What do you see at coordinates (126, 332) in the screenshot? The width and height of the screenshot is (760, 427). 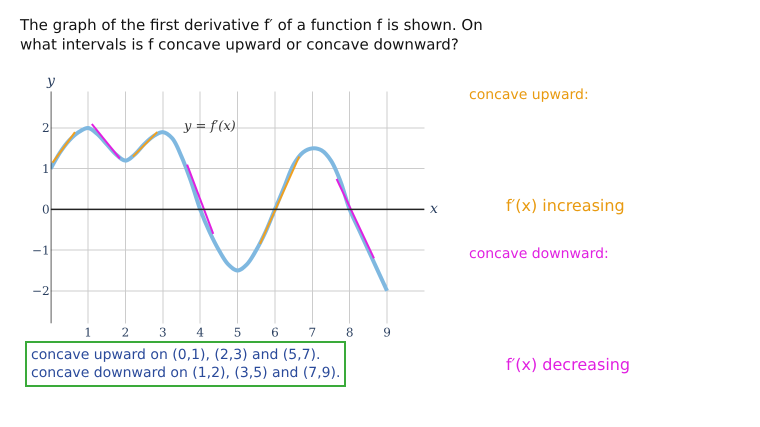 I see `x-tick-label: 2` at bounding box center [126, 332].